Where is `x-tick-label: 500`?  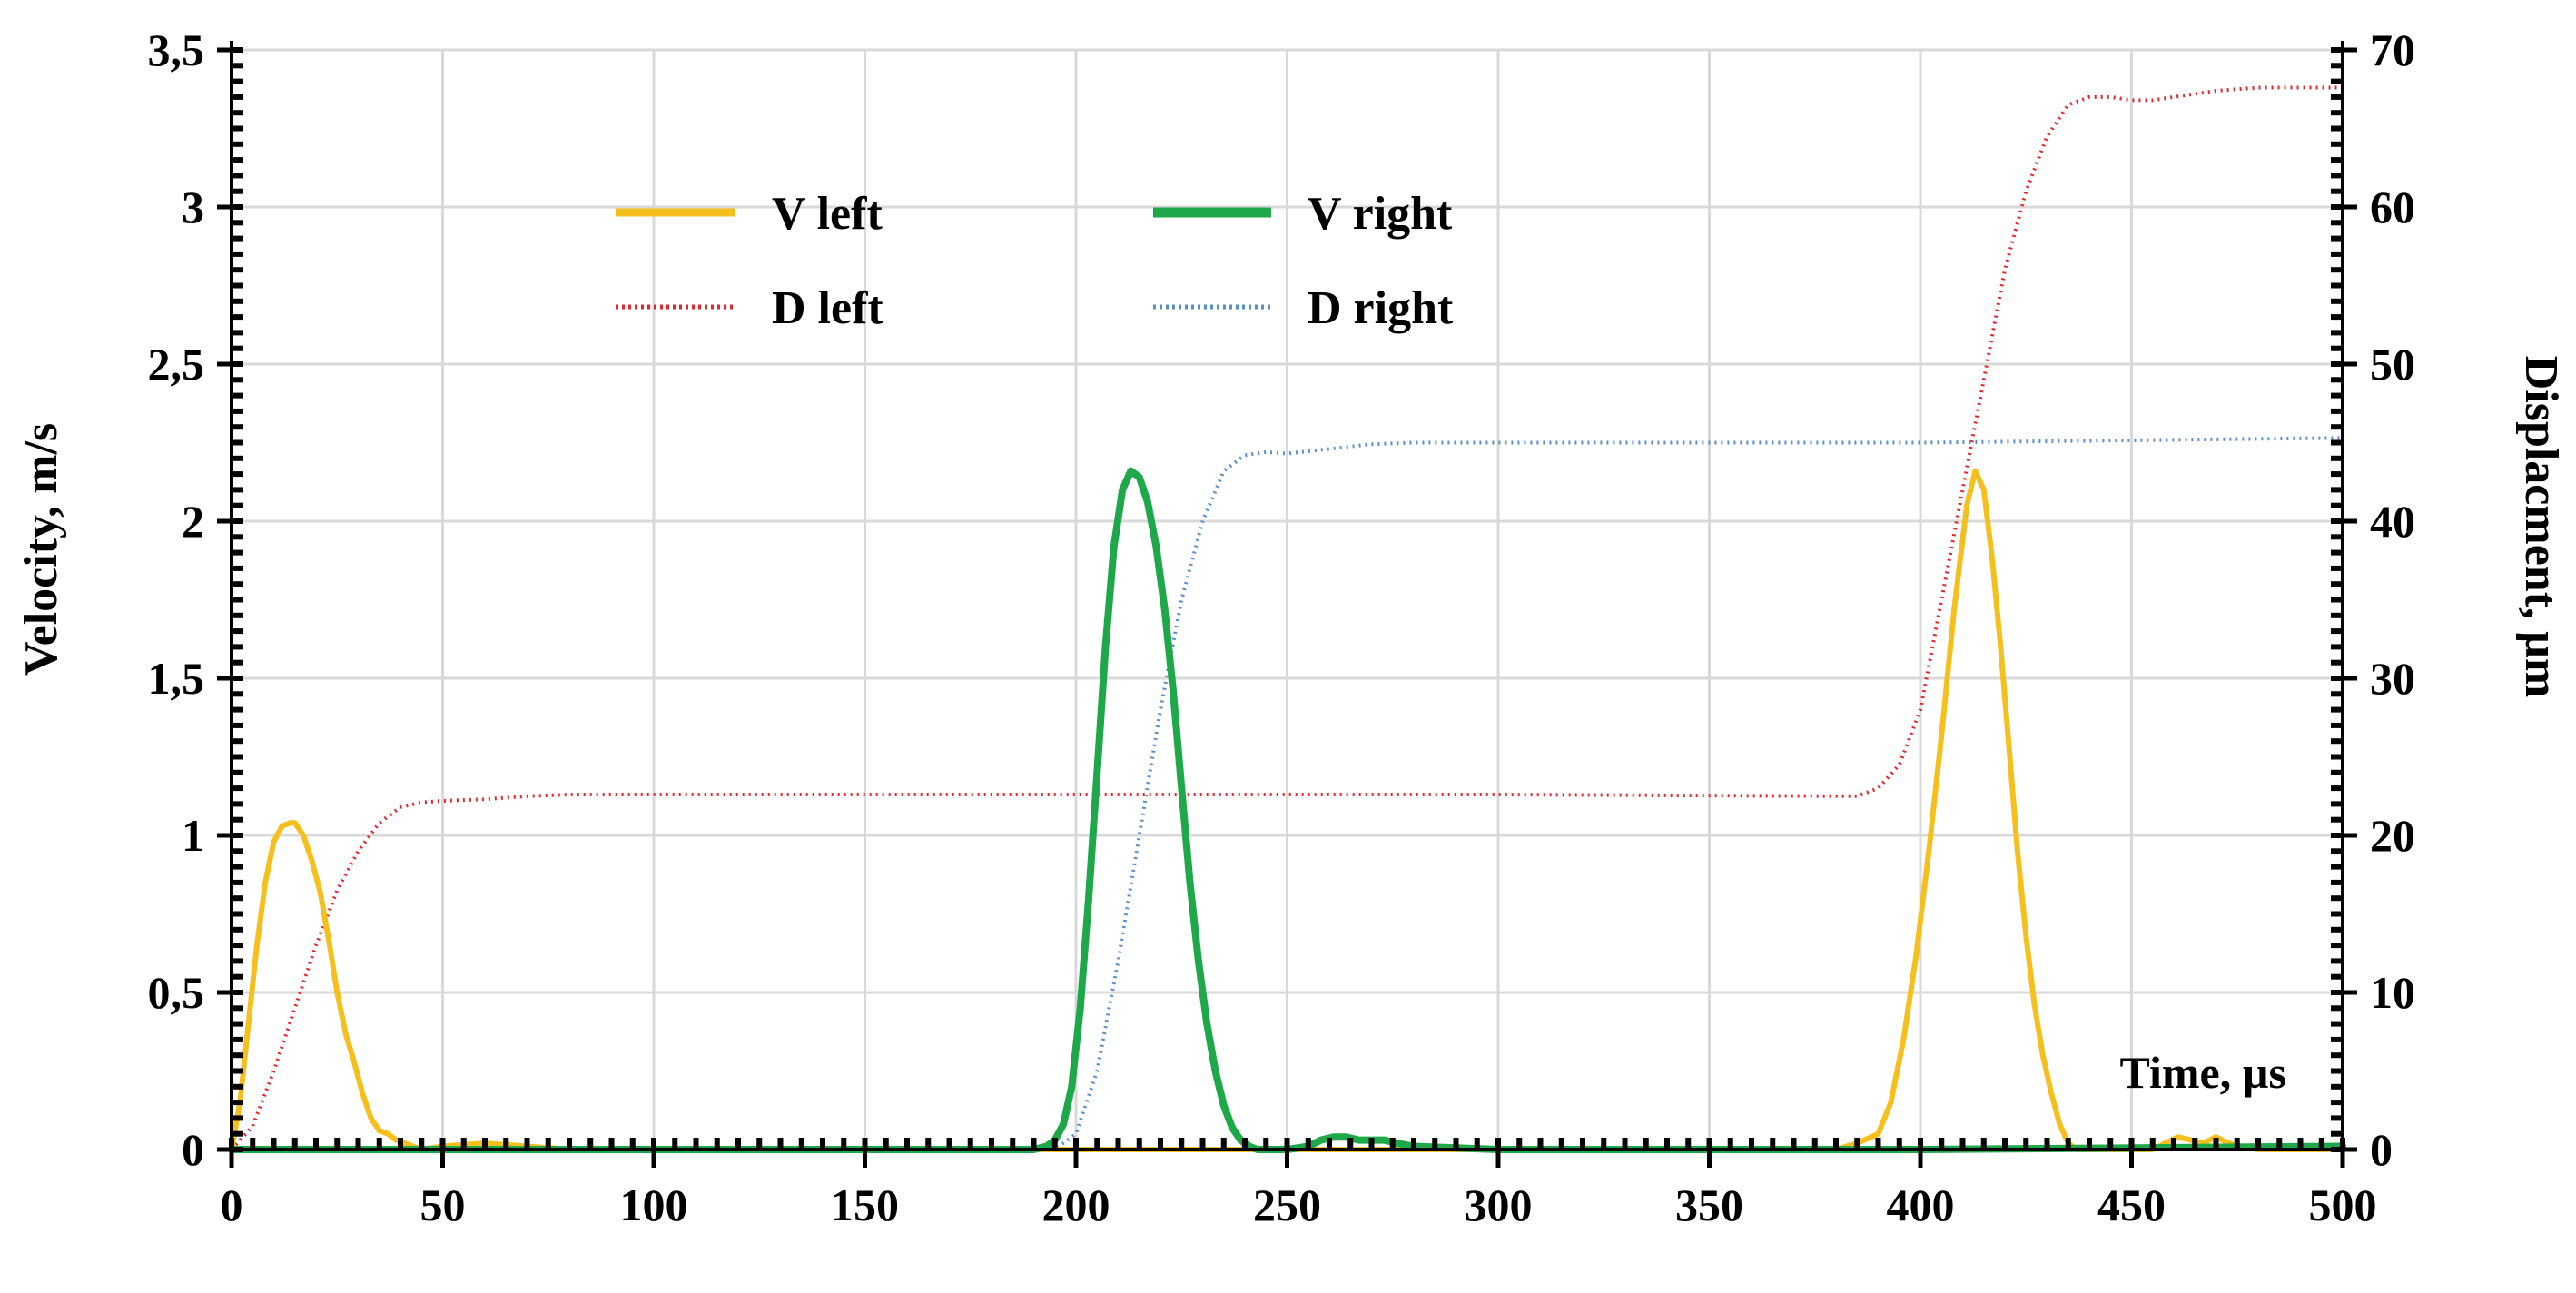 x-tick-label: 500 is located at coordinates (2343, 1205).